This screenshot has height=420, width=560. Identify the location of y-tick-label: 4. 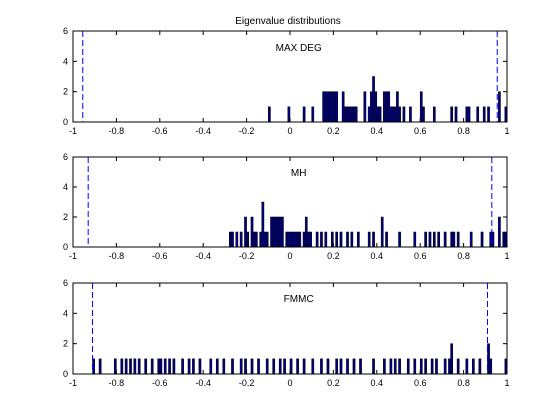
(65, 187).